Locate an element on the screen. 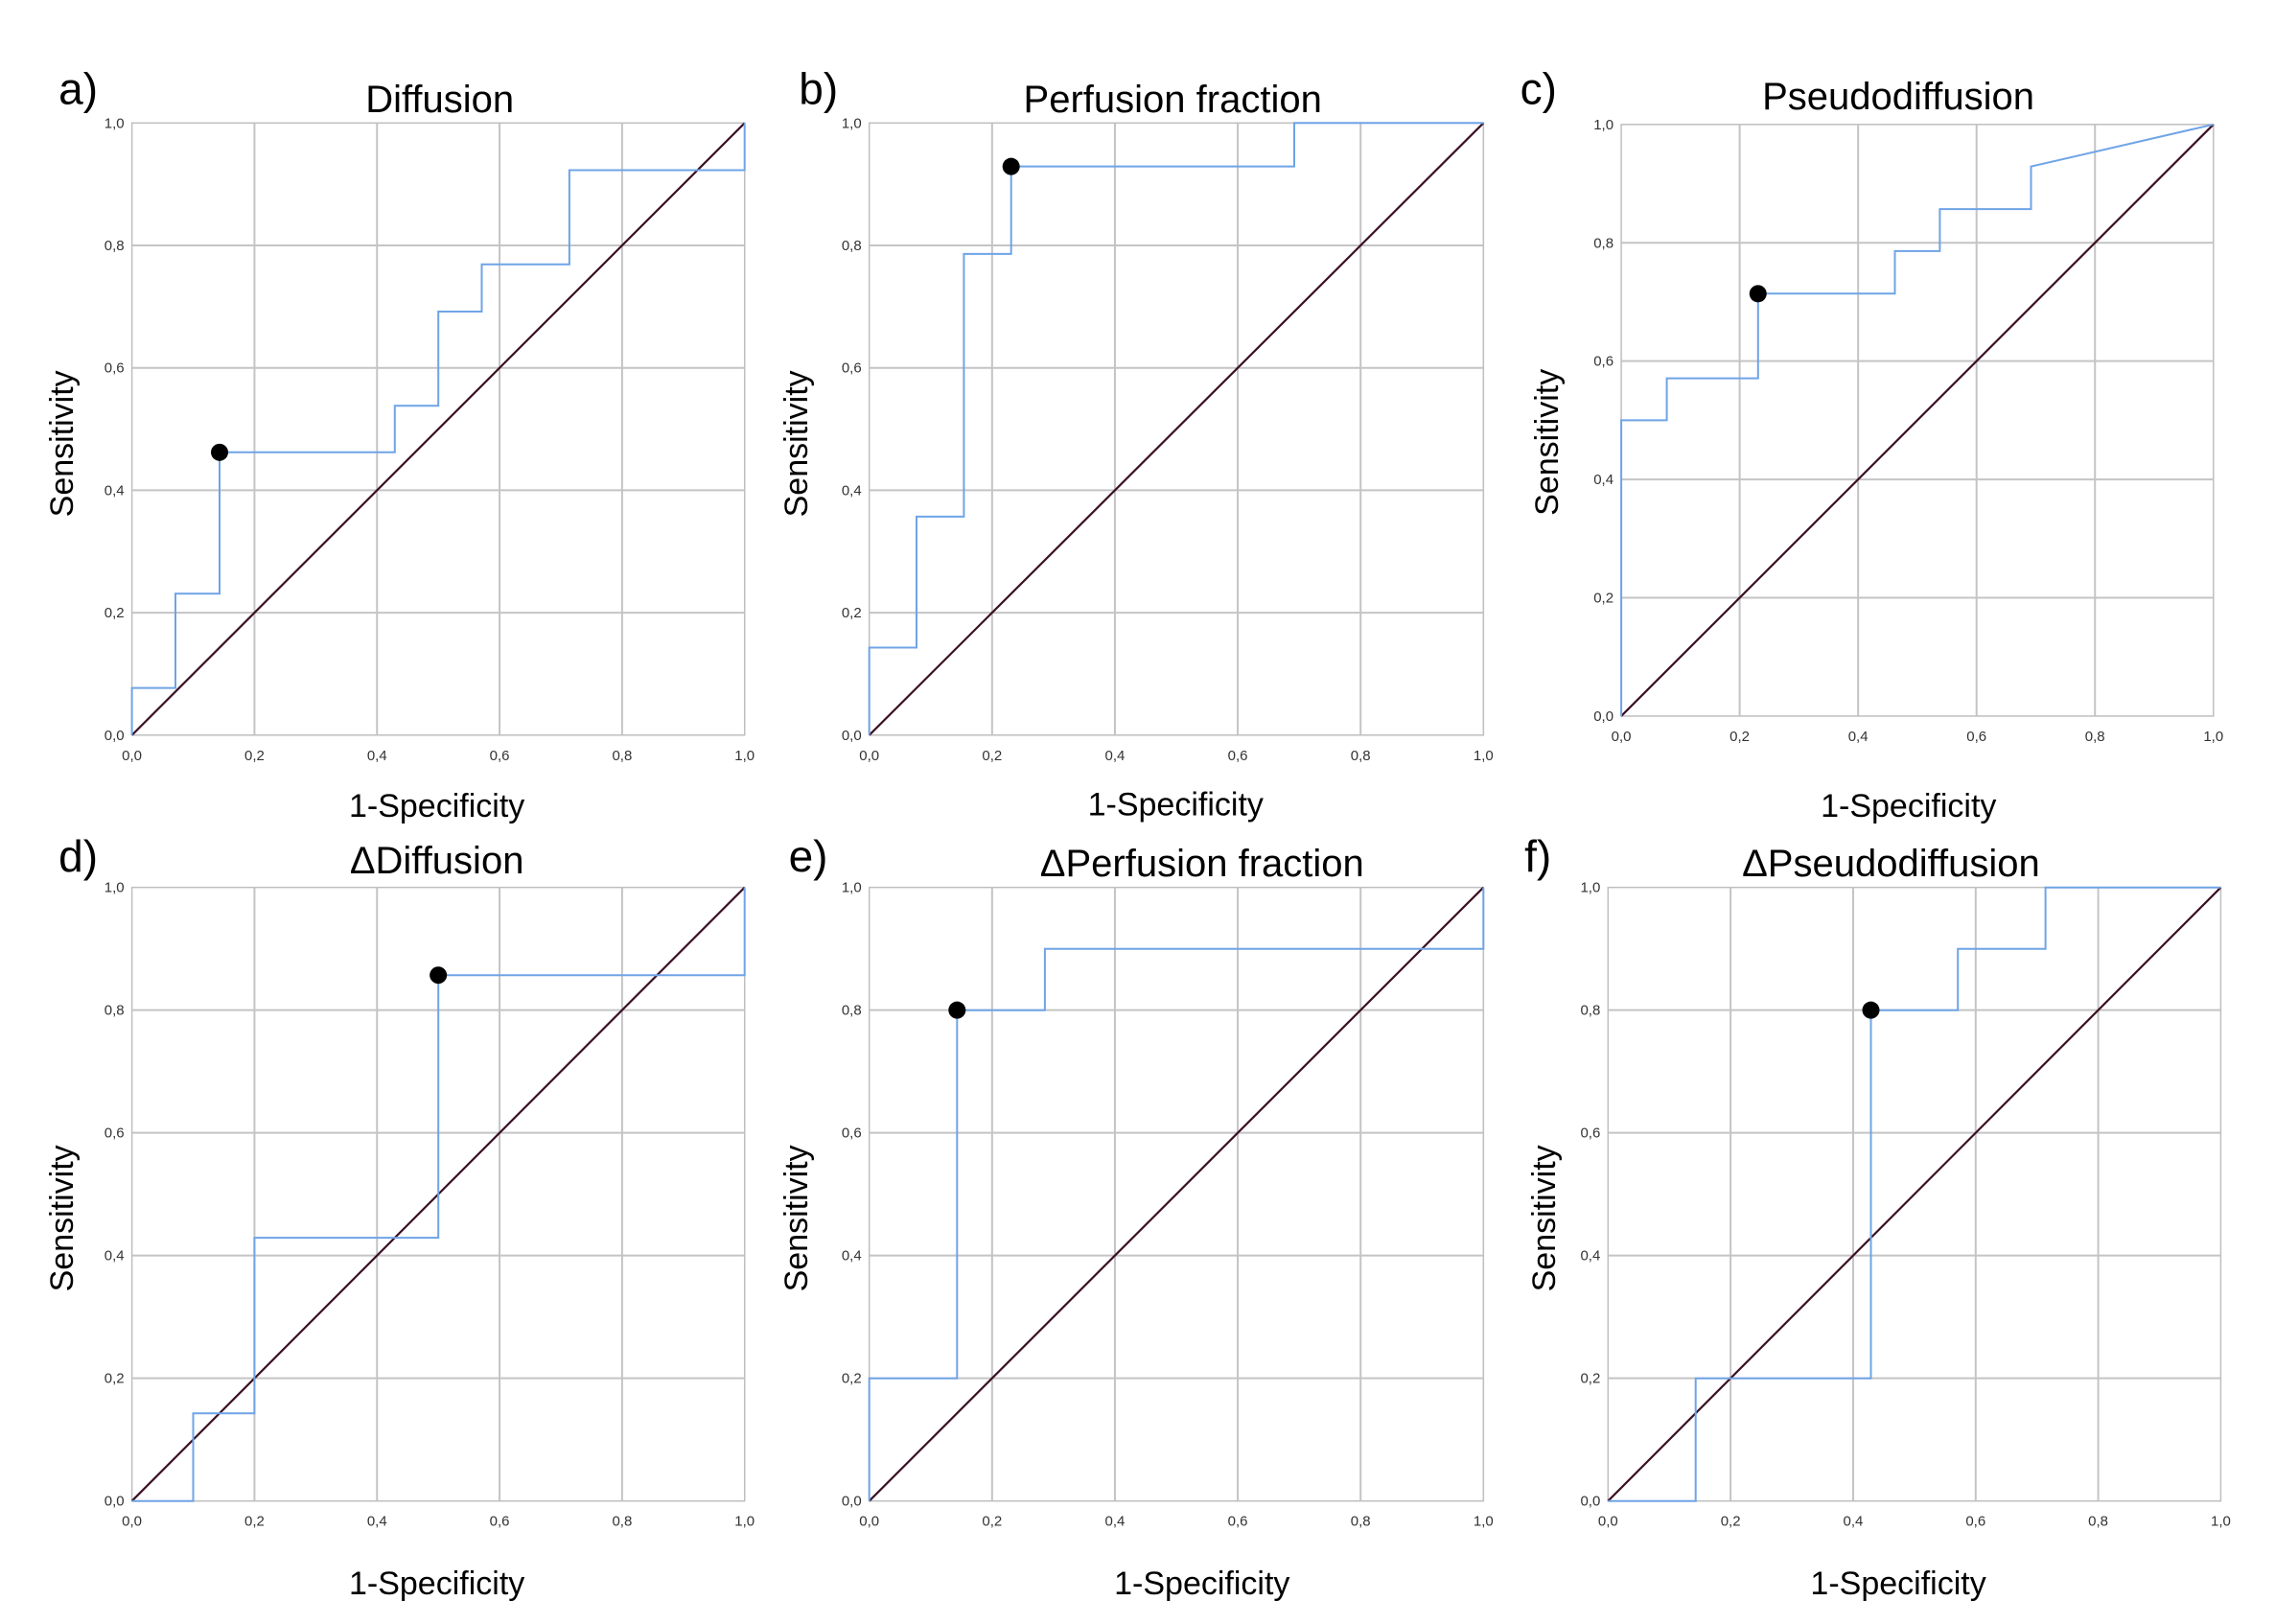 Image resolution: width=2275 pixels, height=1624 pixels. panel-letter: c) is located at coordinates (1539, 89).